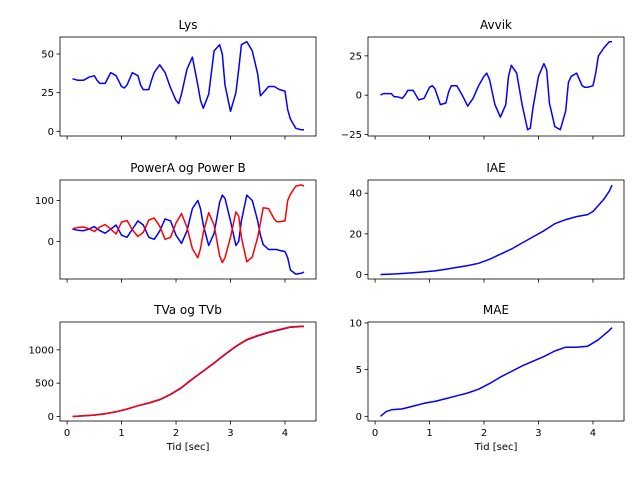  I want to click on y-tick-label: 5, so click(359, 370).